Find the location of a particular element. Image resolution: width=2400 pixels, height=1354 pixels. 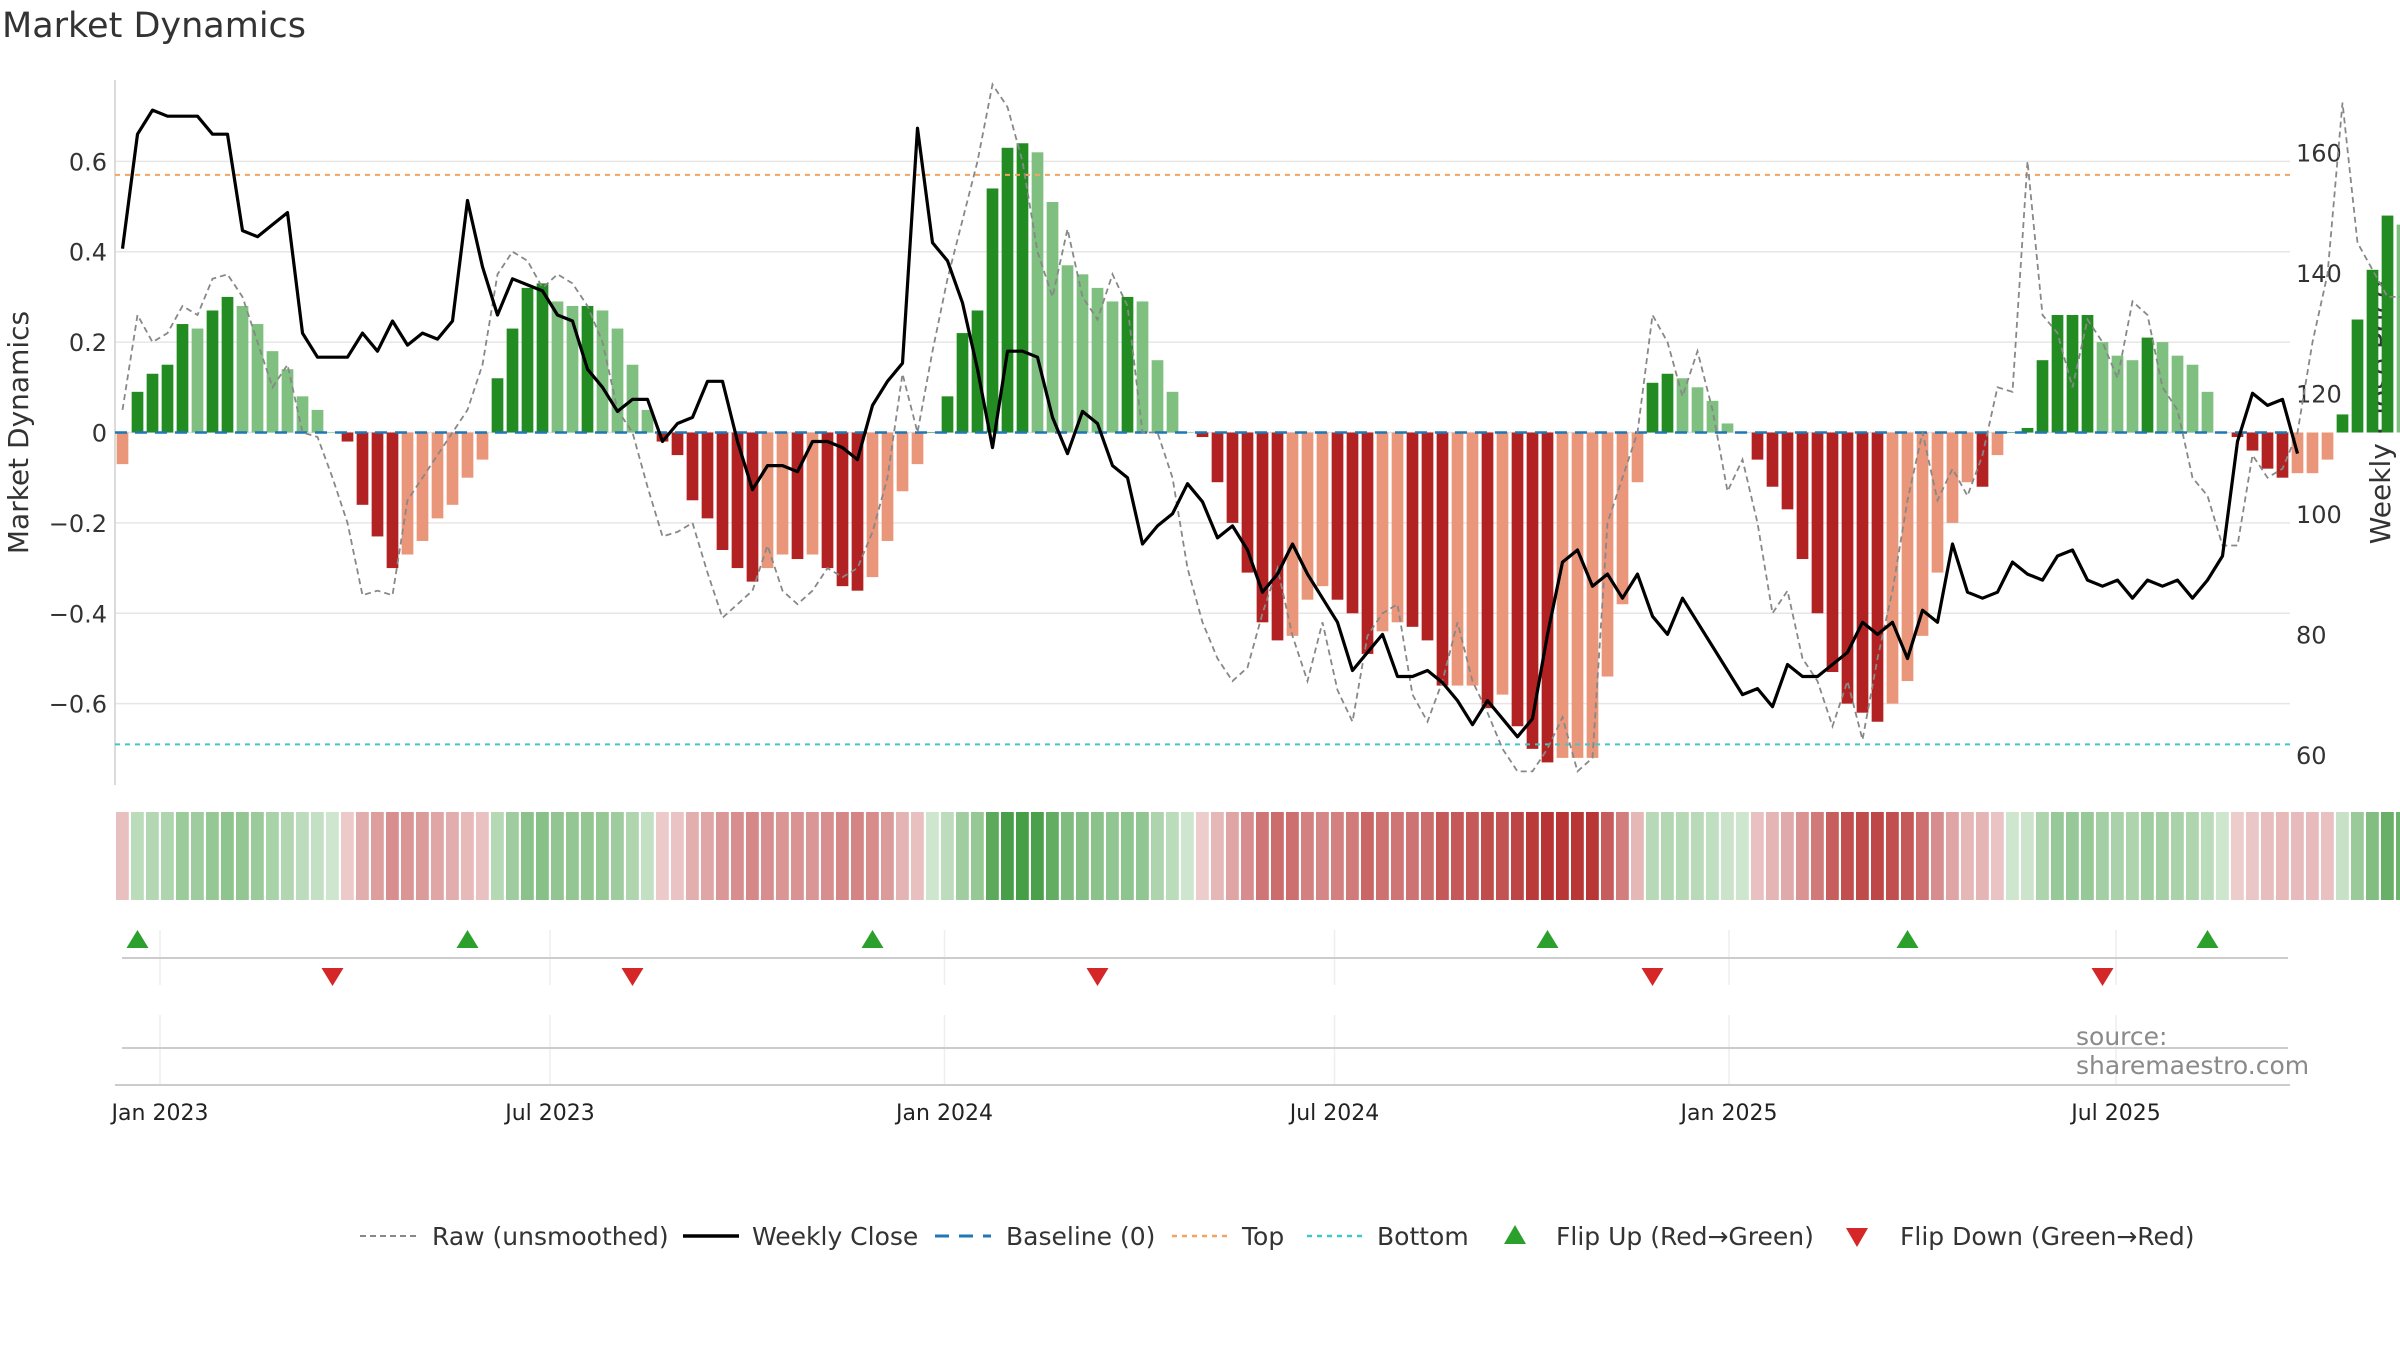

y2-tick-label: 140 is located at coordinates (2319, 274).